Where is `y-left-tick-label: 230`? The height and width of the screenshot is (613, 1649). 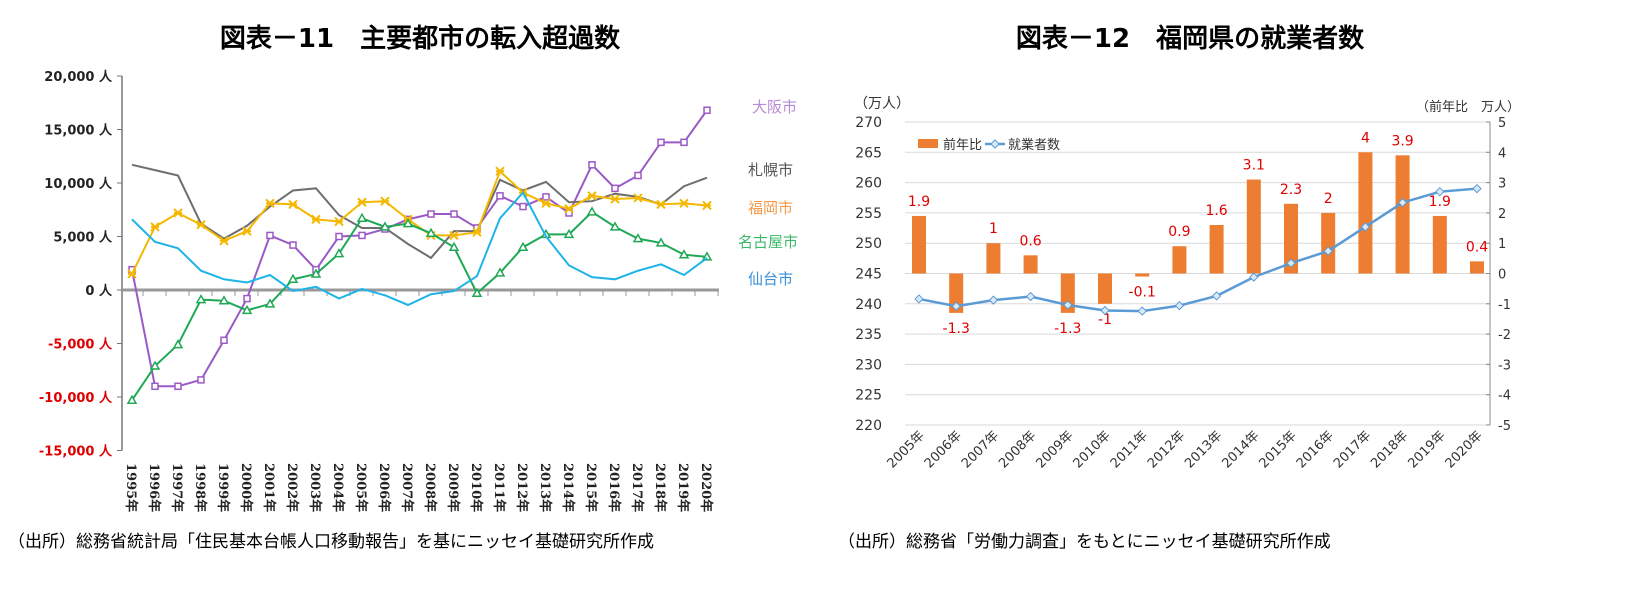 y-left-tick-label: 230 is located at coordinates (868, 365).